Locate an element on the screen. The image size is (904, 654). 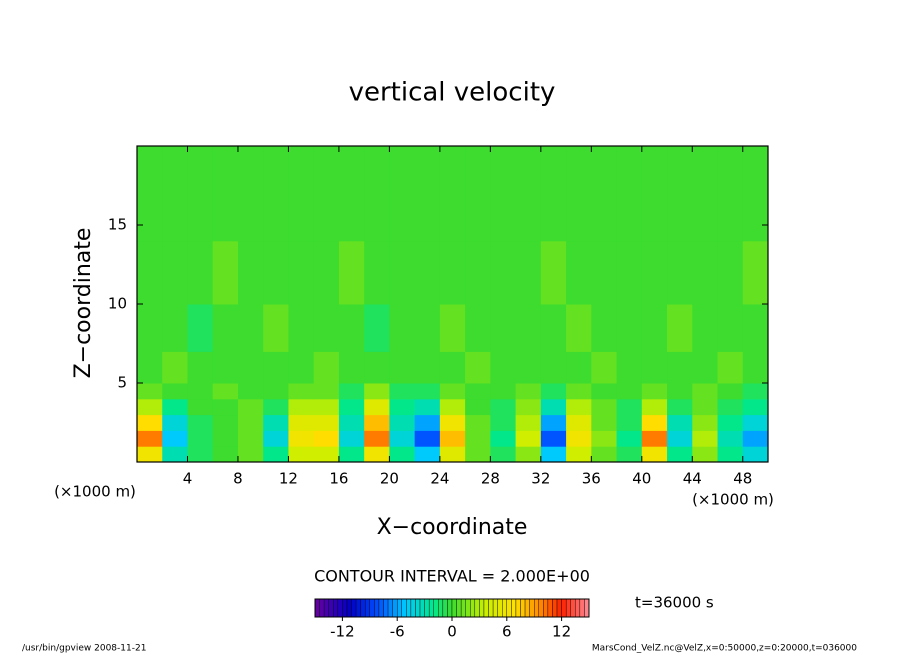
x-tick-label: 28 is located at coordinates (490, 479).